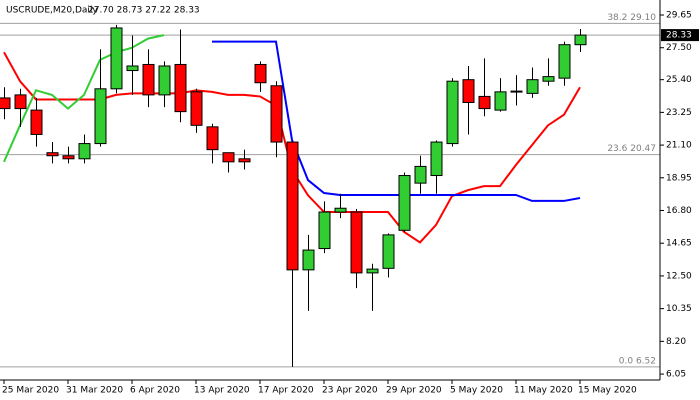  Describe the element at coordinates (543, 391) in the screenshot. I see `x-tick-label: 11 May 2020` at that location.